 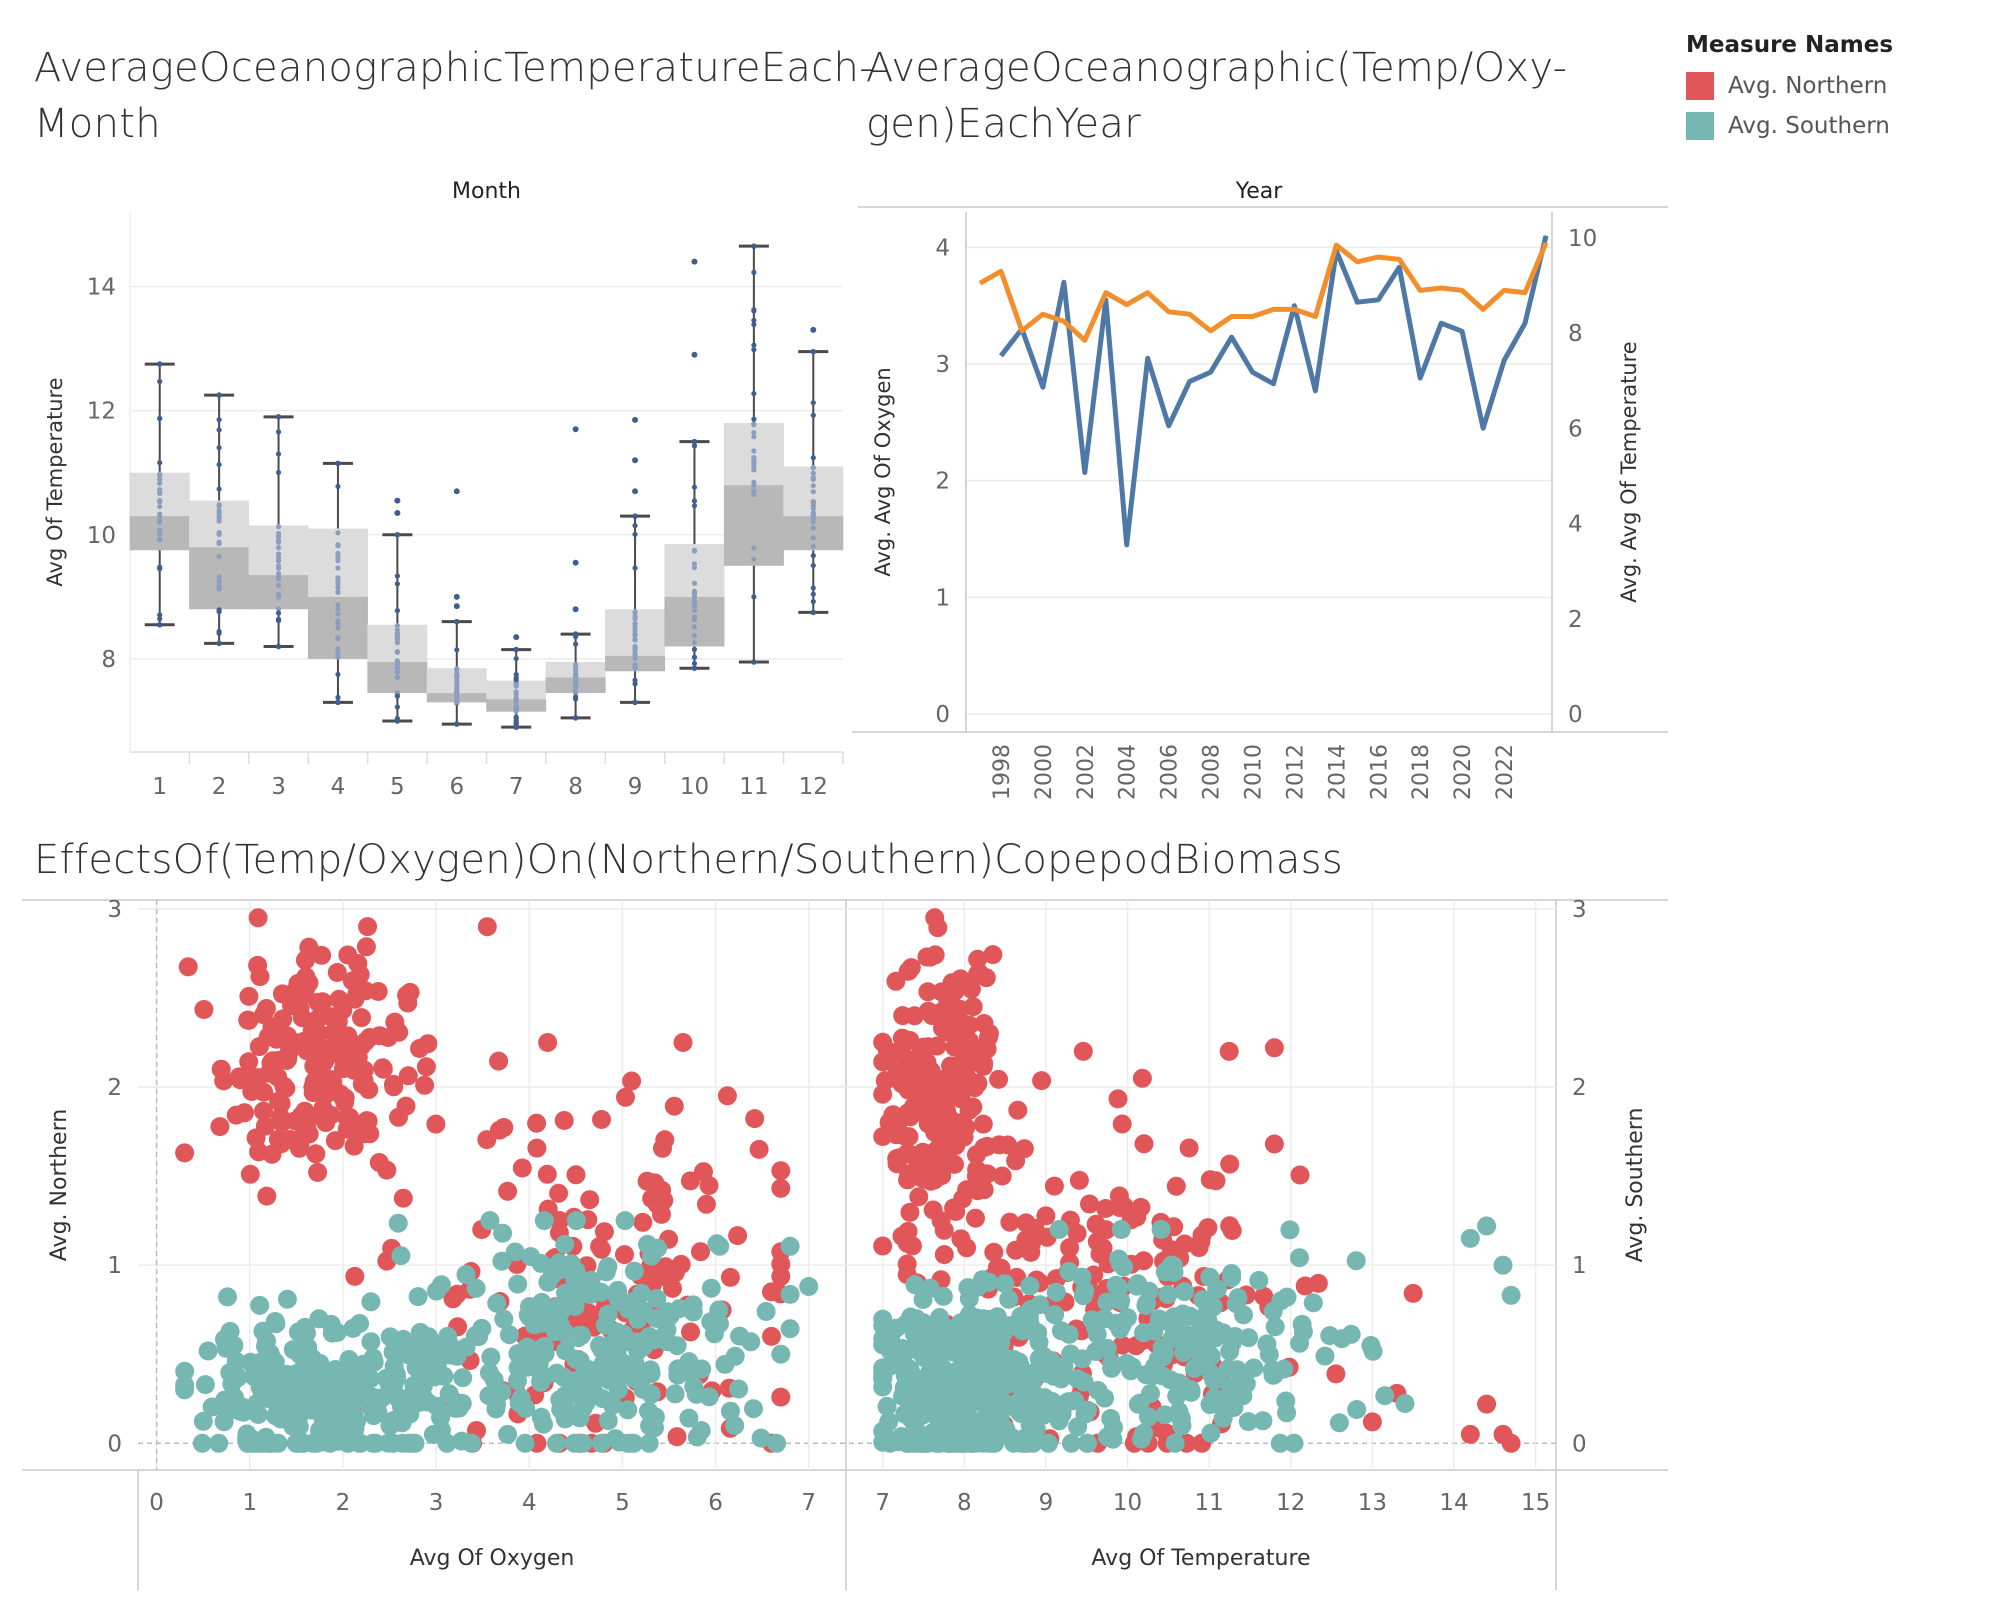 I want to click on scatter-right-tick-label: 1, so click(x=1579, y=1266).